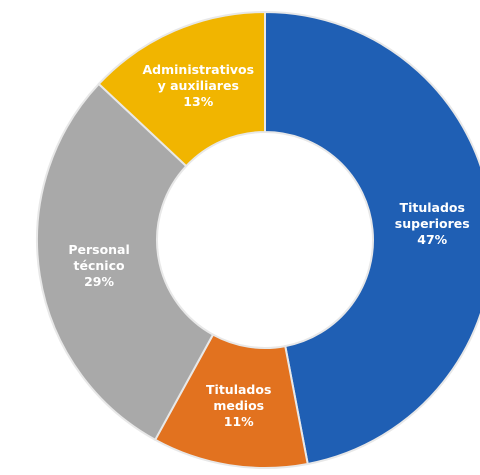 The width and height of the screenshot is (480, 475). I want to click on value-label: 29%, so click(99, 282).